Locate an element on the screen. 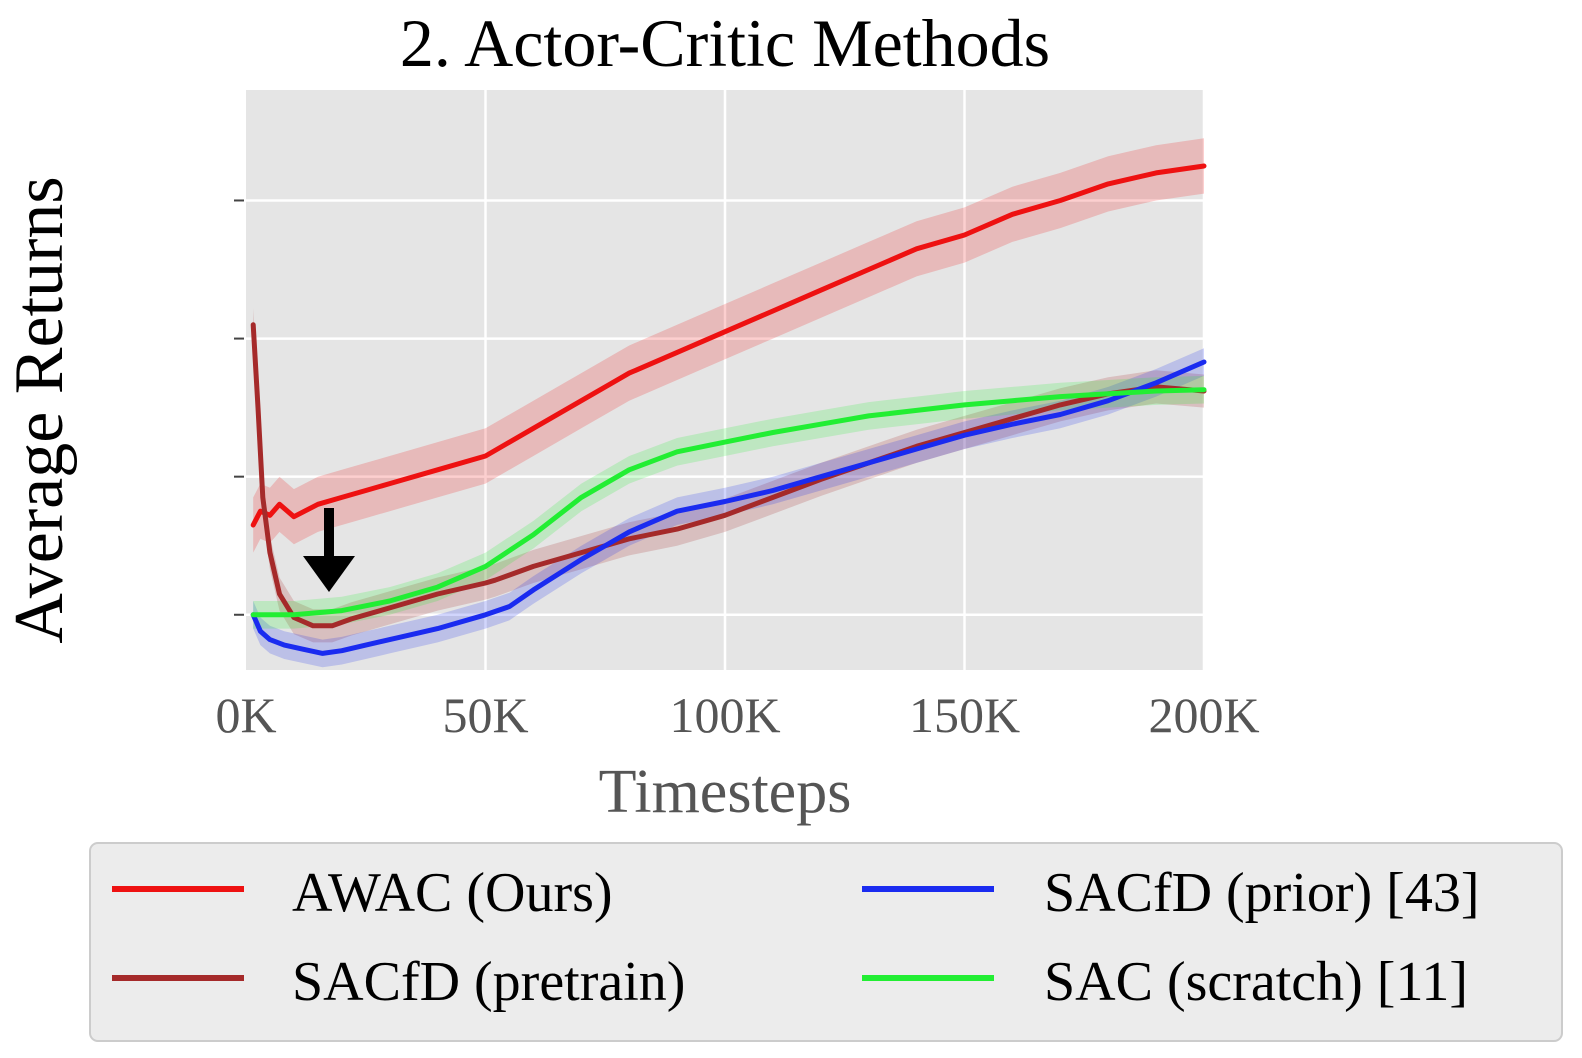 The image size is (1582, 1058). x-tick-label: 100K is located at coordinates (724, 715).